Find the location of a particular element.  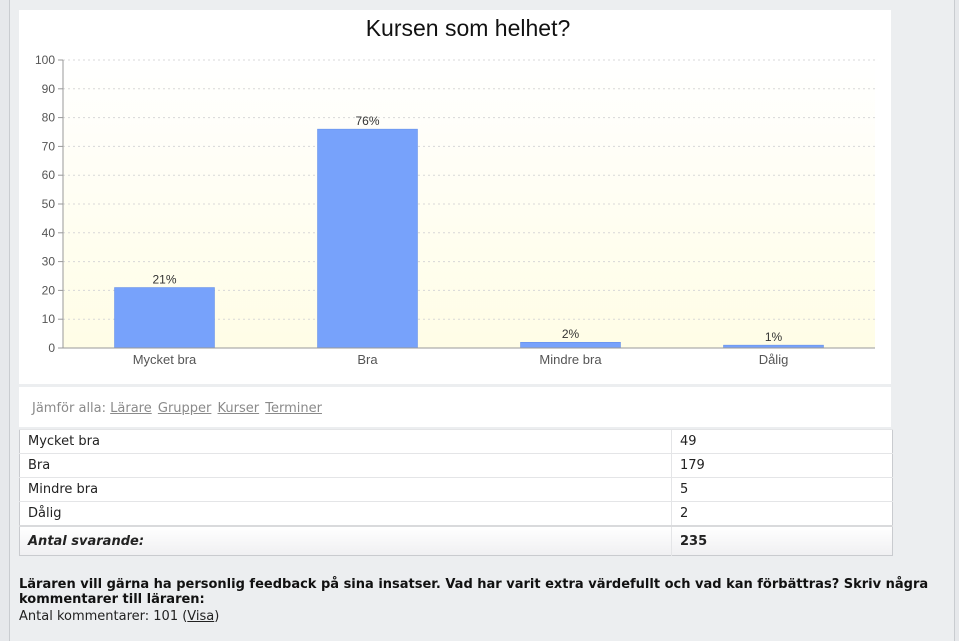

y-tick-label: 40 is located at coordinates (49, 233).